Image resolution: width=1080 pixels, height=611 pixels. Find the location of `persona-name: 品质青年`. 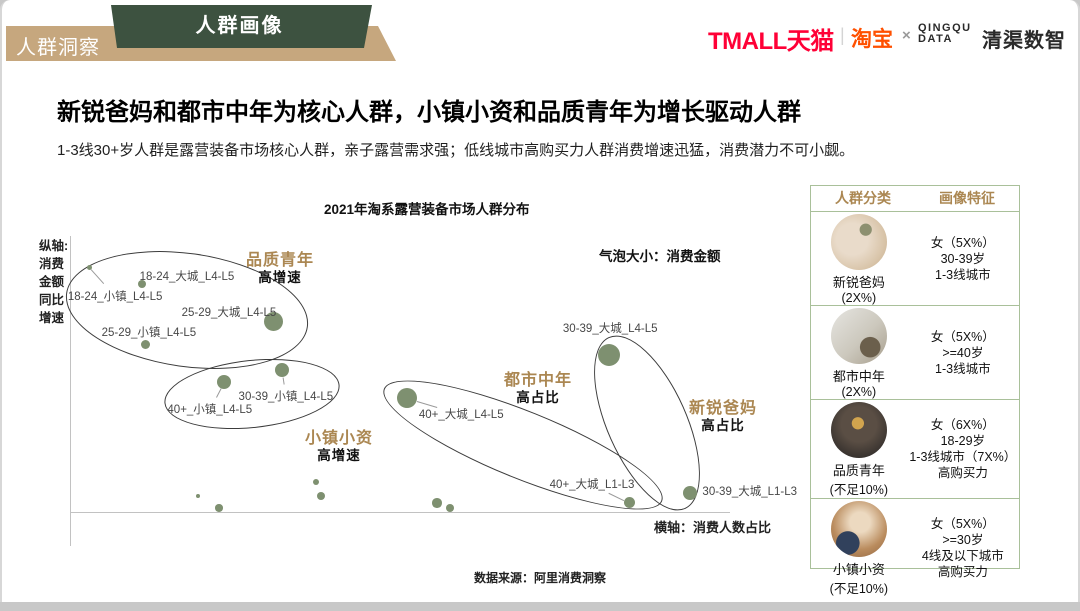

persona-name: 品质青年 is located at coordinates (858, 470).